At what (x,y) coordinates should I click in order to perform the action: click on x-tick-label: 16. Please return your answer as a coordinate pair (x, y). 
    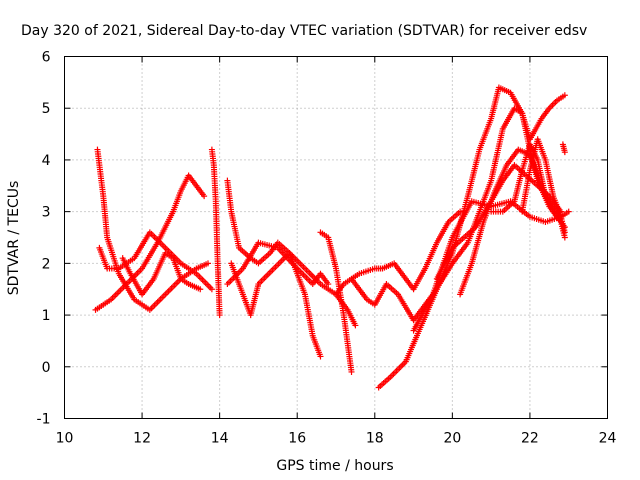
    Looking at the image, I should click on (297, 439).